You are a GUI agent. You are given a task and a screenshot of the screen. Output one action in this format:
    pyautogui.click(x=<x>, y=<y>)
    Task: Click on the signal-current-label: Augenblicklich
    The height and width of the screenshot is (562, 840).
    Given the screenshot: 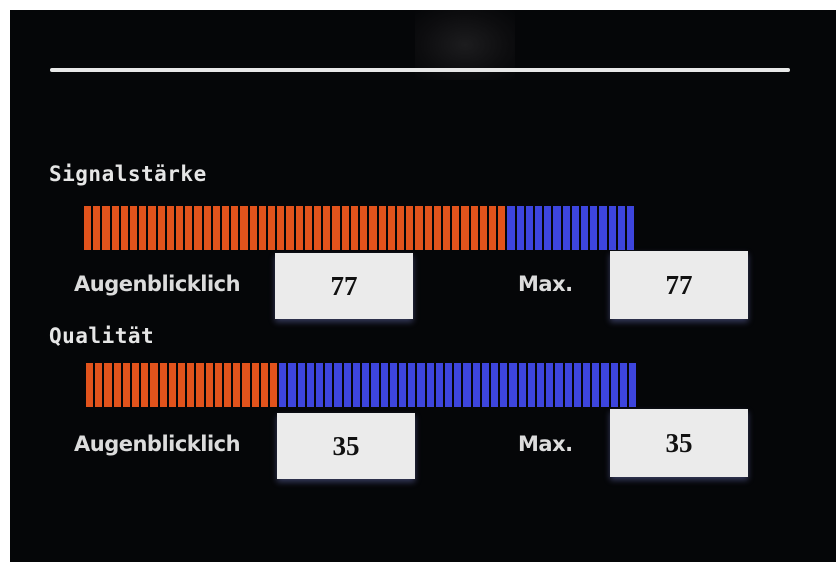 What is the action you would take?
    pyautogui.click(x=157, y=284)
    